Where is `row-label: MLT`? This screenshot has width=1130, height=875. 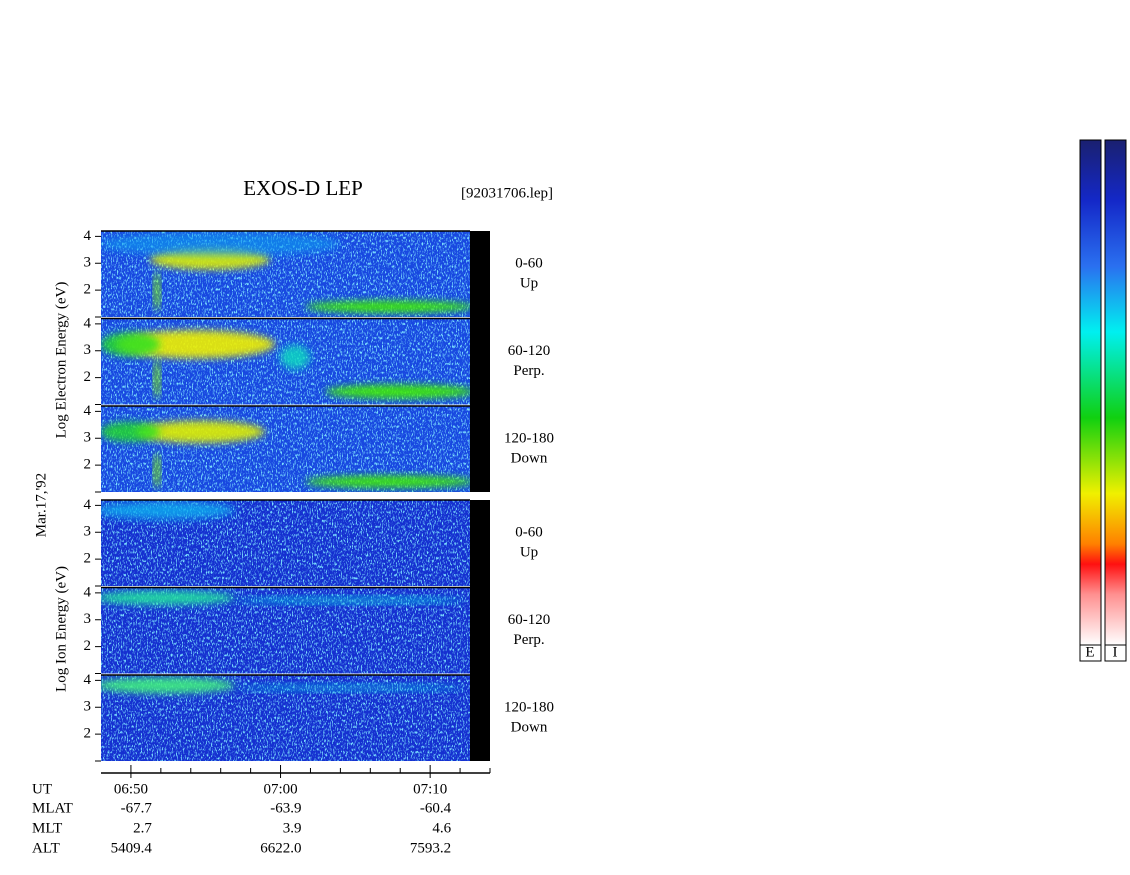 row-label: MLT is located at coordinates (47, 828).